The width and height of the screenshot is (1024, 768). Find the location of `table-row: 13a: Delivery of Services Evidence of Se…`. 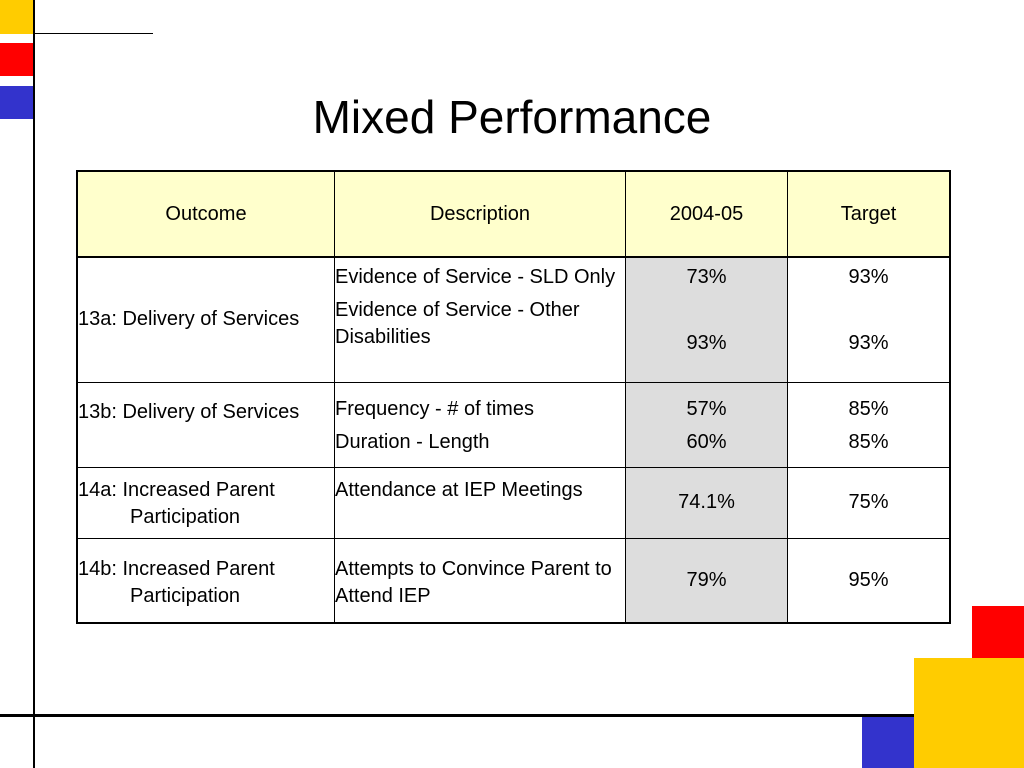

table-row: 13a: Delivery of Services Evidence of Se… is located at coordinates (513, 319).